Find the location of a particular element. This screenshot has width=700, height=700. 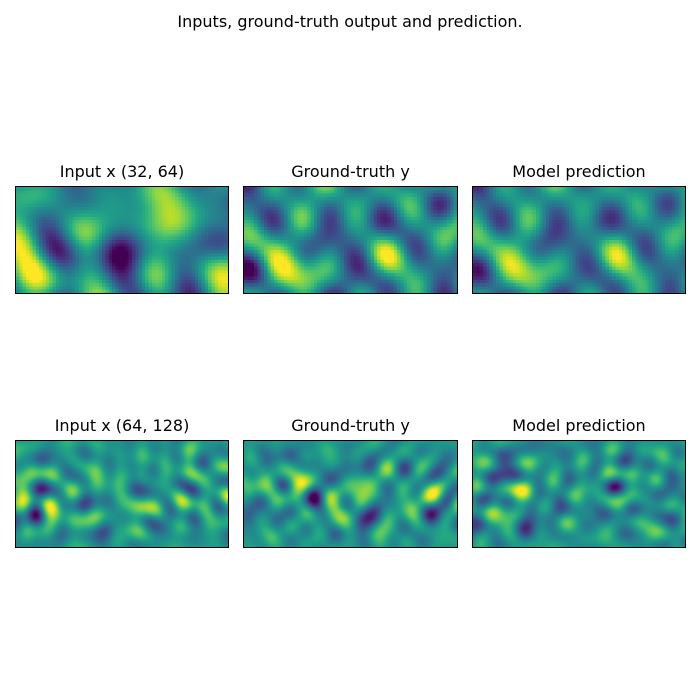

heatmap-panel-groundtruth-64x128: Ground-truth y is located at coordinates (350, 482).